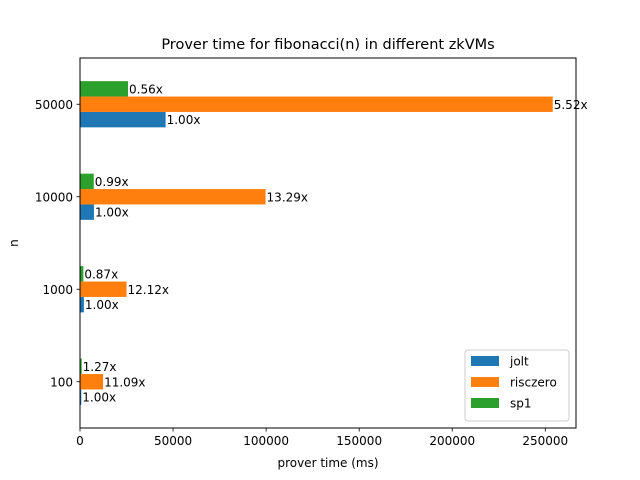 The height and width of the screenshot is (480, 640). I want to click on y-tick-label: 1000, so click(57, 290).